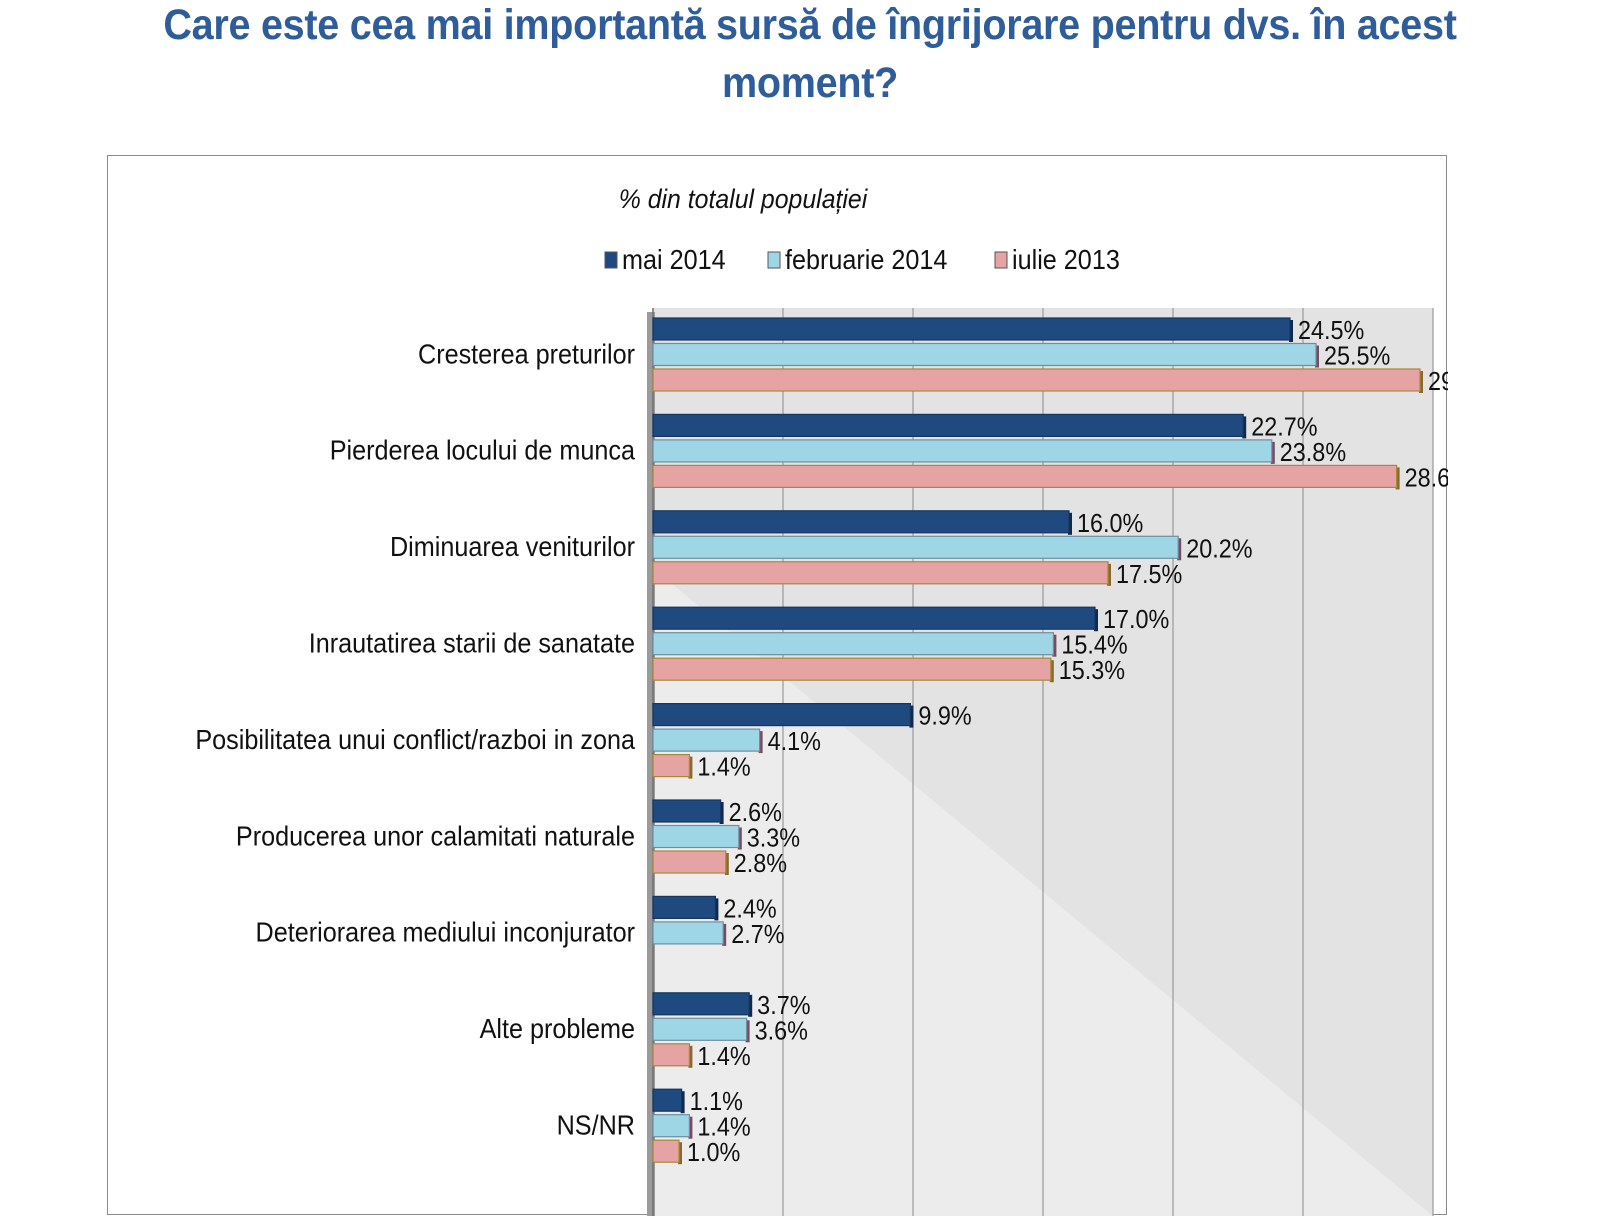 The image size is (1600, 1216). Describe the element at coordinates (866, 260) in the screenshot. I see `legend-label-februarie-2014: februarie 2014` at that location.